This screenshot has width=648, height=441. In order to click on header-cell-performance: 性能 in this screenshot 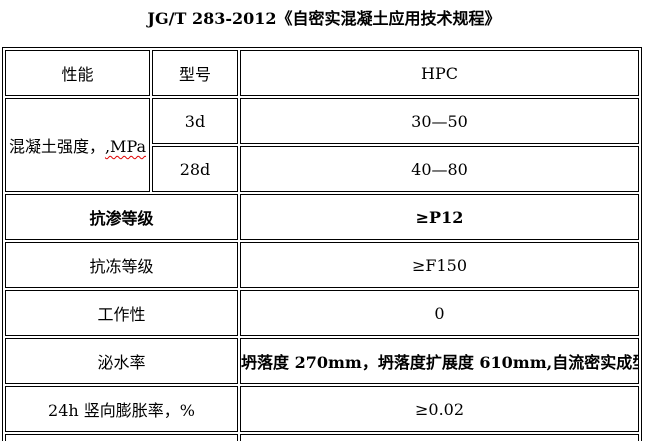, I will do `click(77, 73)`.